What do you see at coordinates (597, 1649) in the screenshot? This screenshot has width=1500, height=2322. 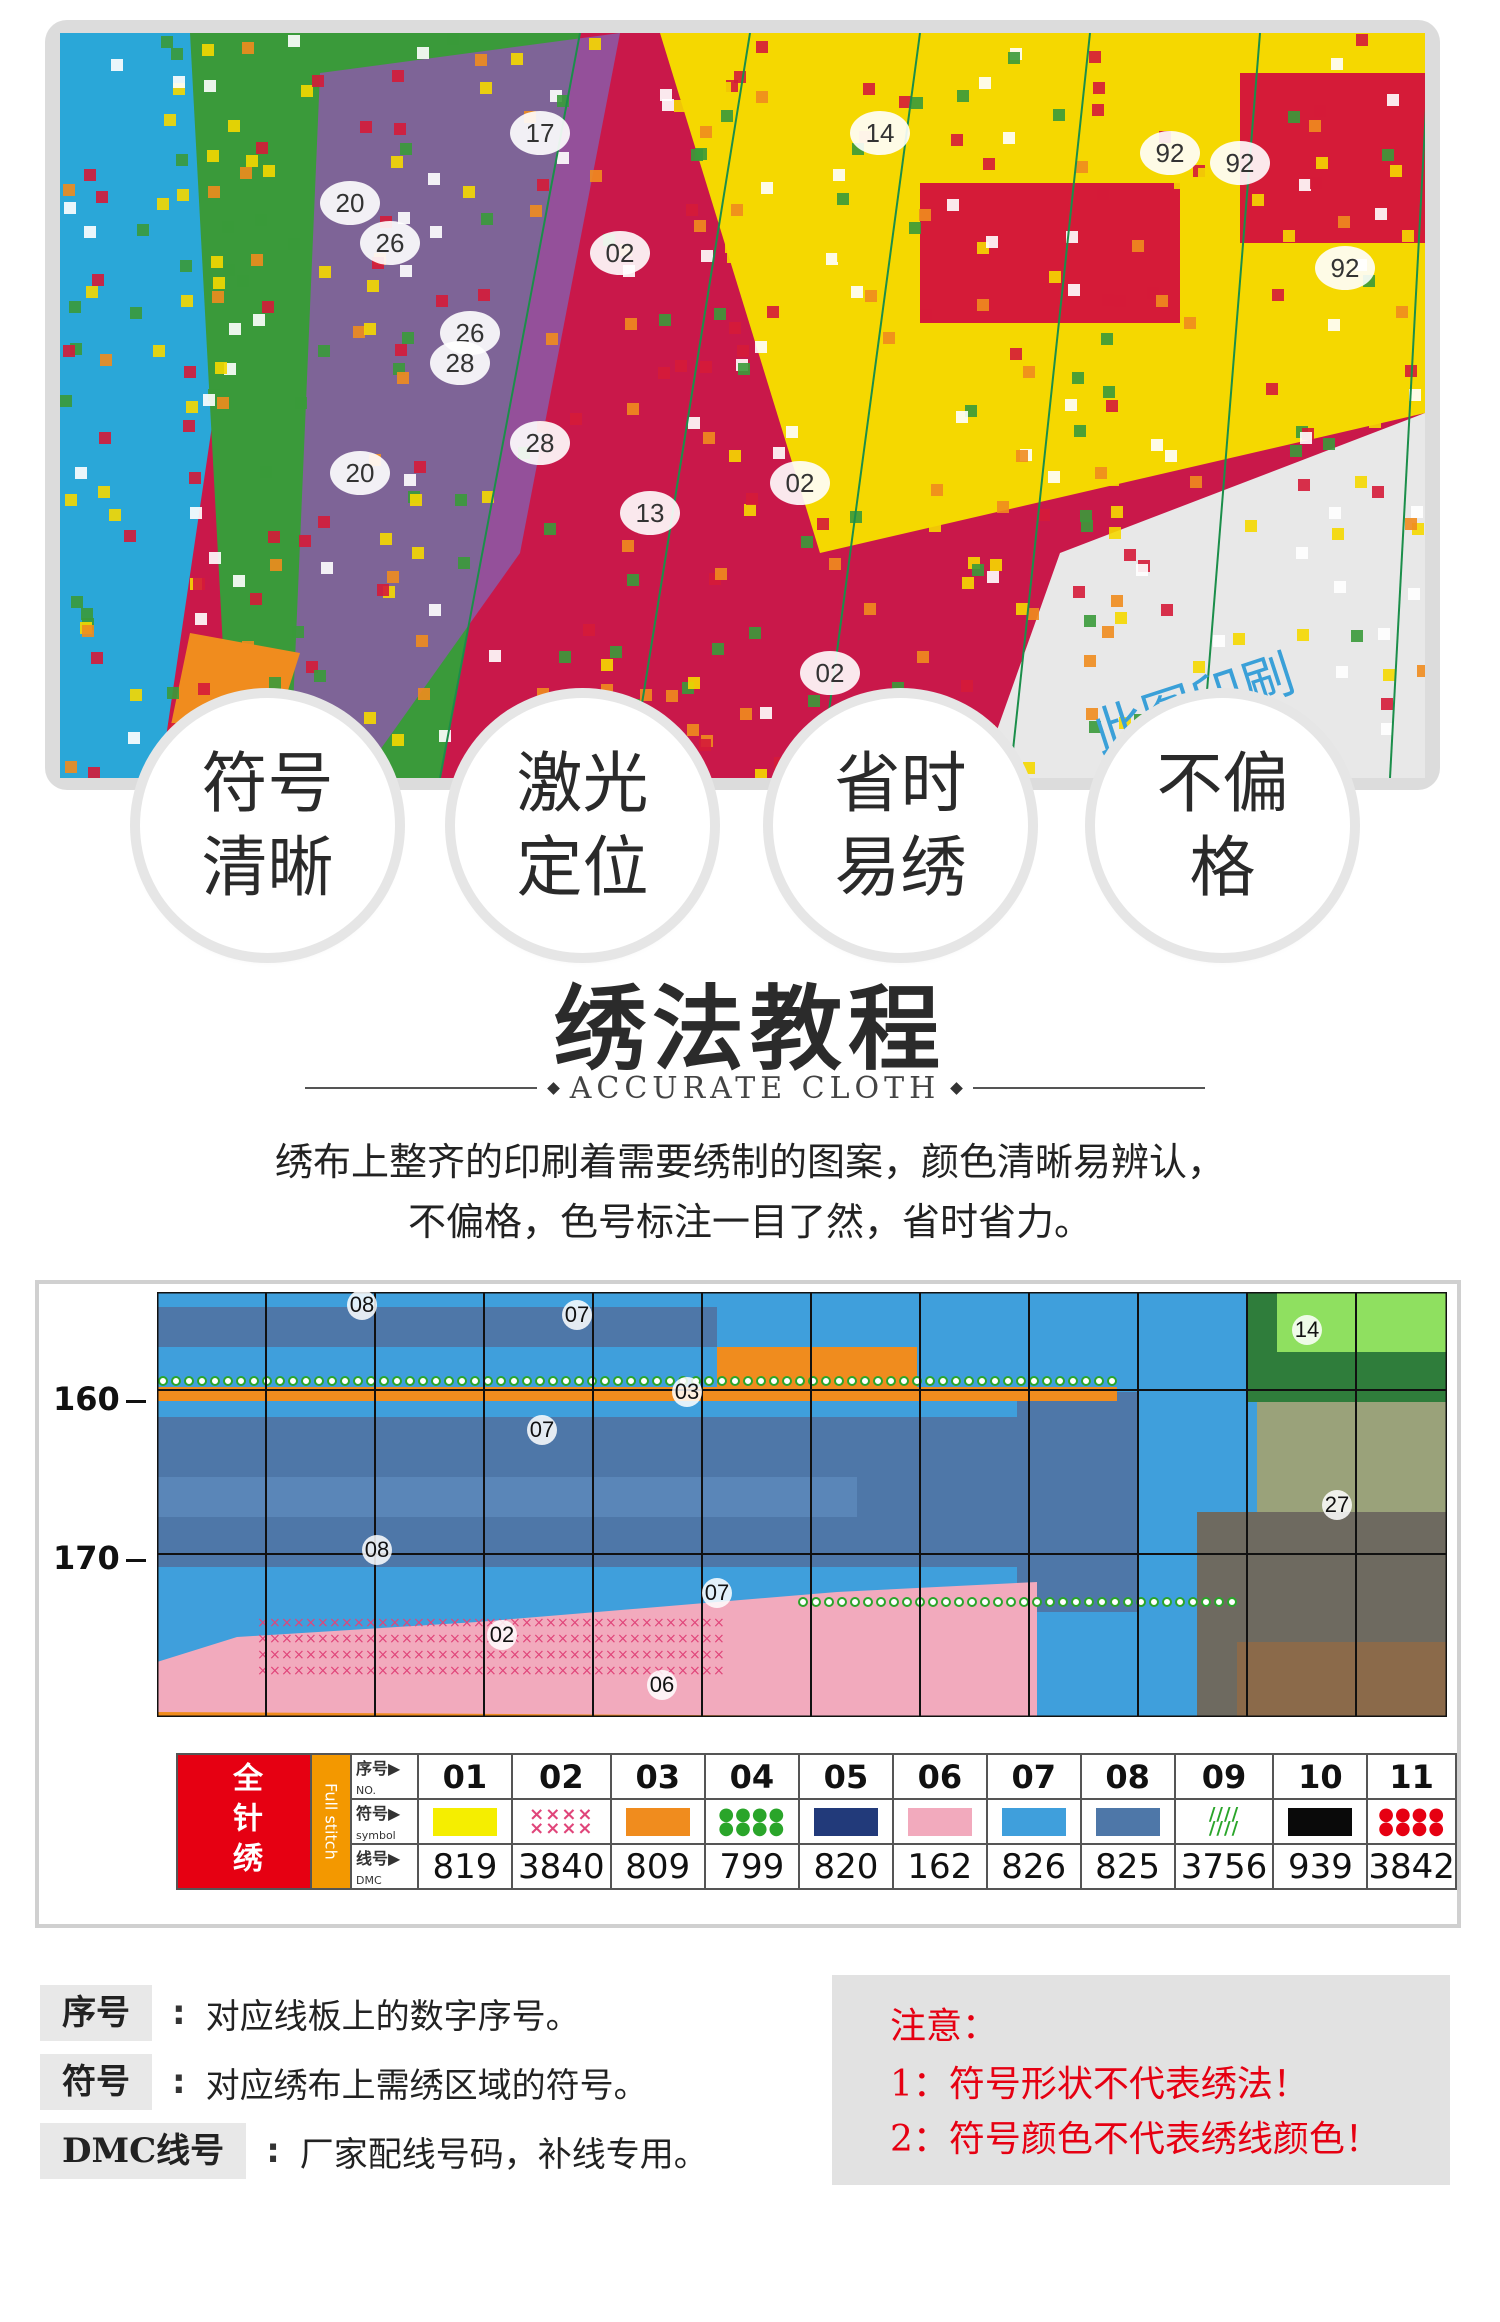 I see `pattern-pink-area` at bounding box center [597, 1649].